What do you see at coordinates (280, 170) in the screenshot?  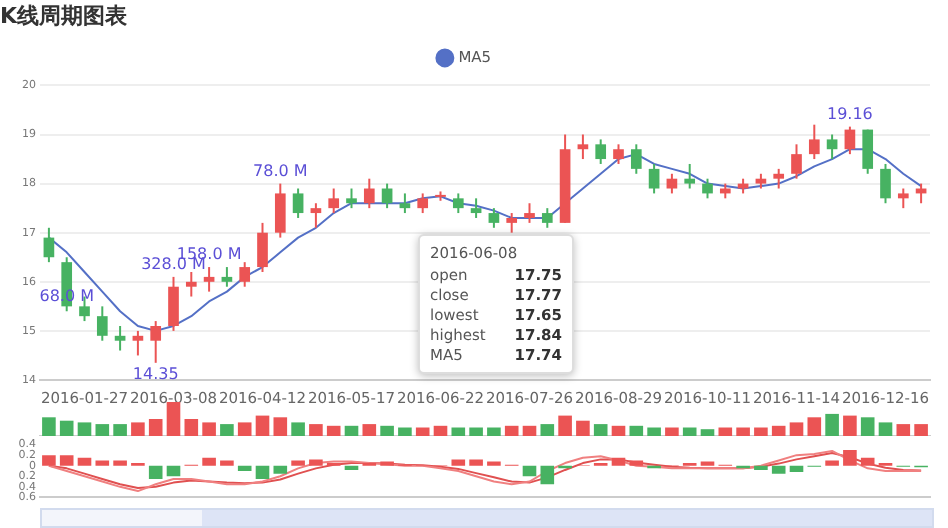 I see `annotation: 78.0 M` at bounding box center [280, 170].